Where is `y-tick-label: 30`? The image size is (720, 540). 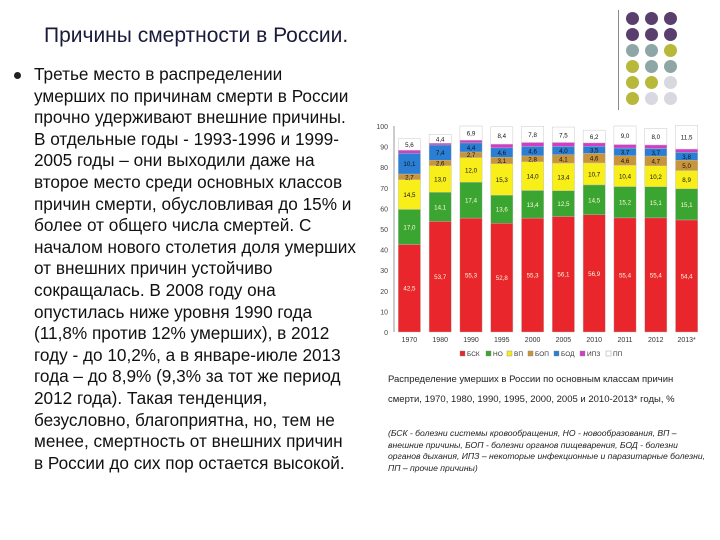 y-tick-label: 30 is located at coordinates (384, 271).